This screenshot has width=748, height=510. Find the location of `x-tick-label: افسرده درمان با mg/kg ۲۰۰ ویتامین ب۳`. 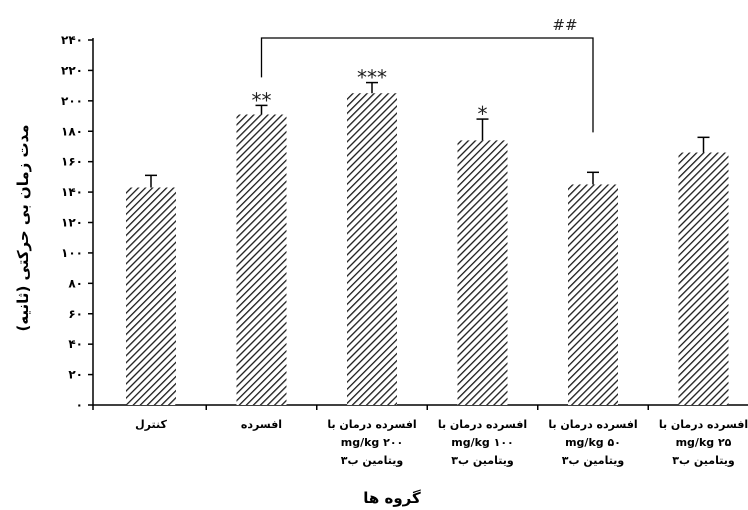

x-tick-label: افسرده درمان با mg/kg ۲۰۰ ویتامین ب۳ is located at coordinates (371, 442).